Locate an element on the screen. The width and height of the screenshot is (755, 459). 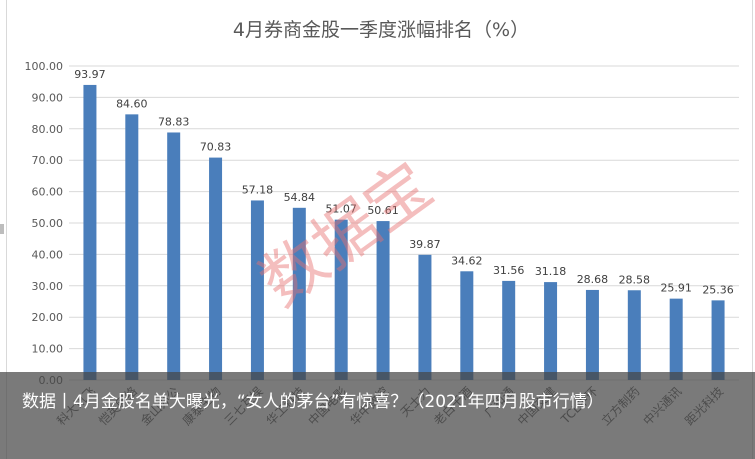
data-label: 31.18 is located at coordinates (551, 271).